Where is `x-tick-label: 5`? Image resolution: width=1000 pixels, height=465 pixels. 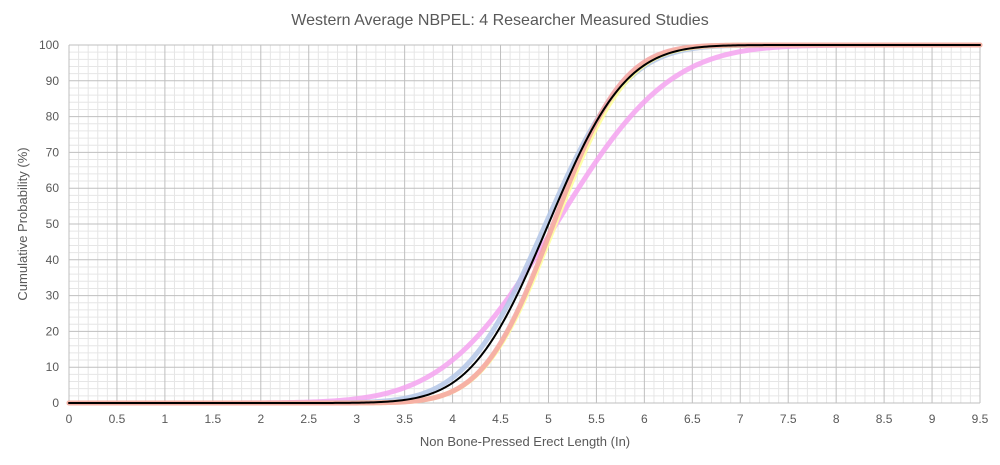 x-tick-label: 5 is located at coordinates (548, 419).